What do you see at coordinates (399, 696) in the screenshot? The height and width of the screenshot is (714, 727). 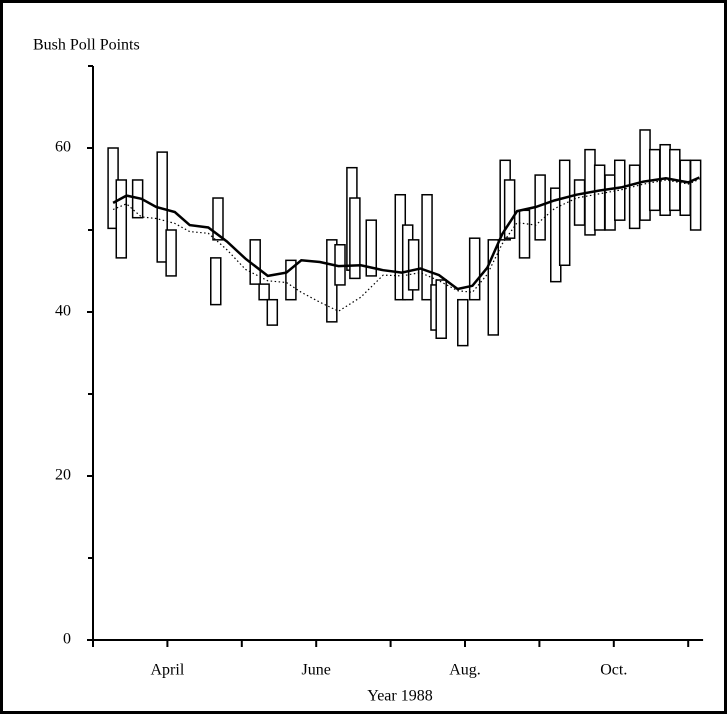 I see `x-axis-label: Year 1988` at bounding box center [399, 696].